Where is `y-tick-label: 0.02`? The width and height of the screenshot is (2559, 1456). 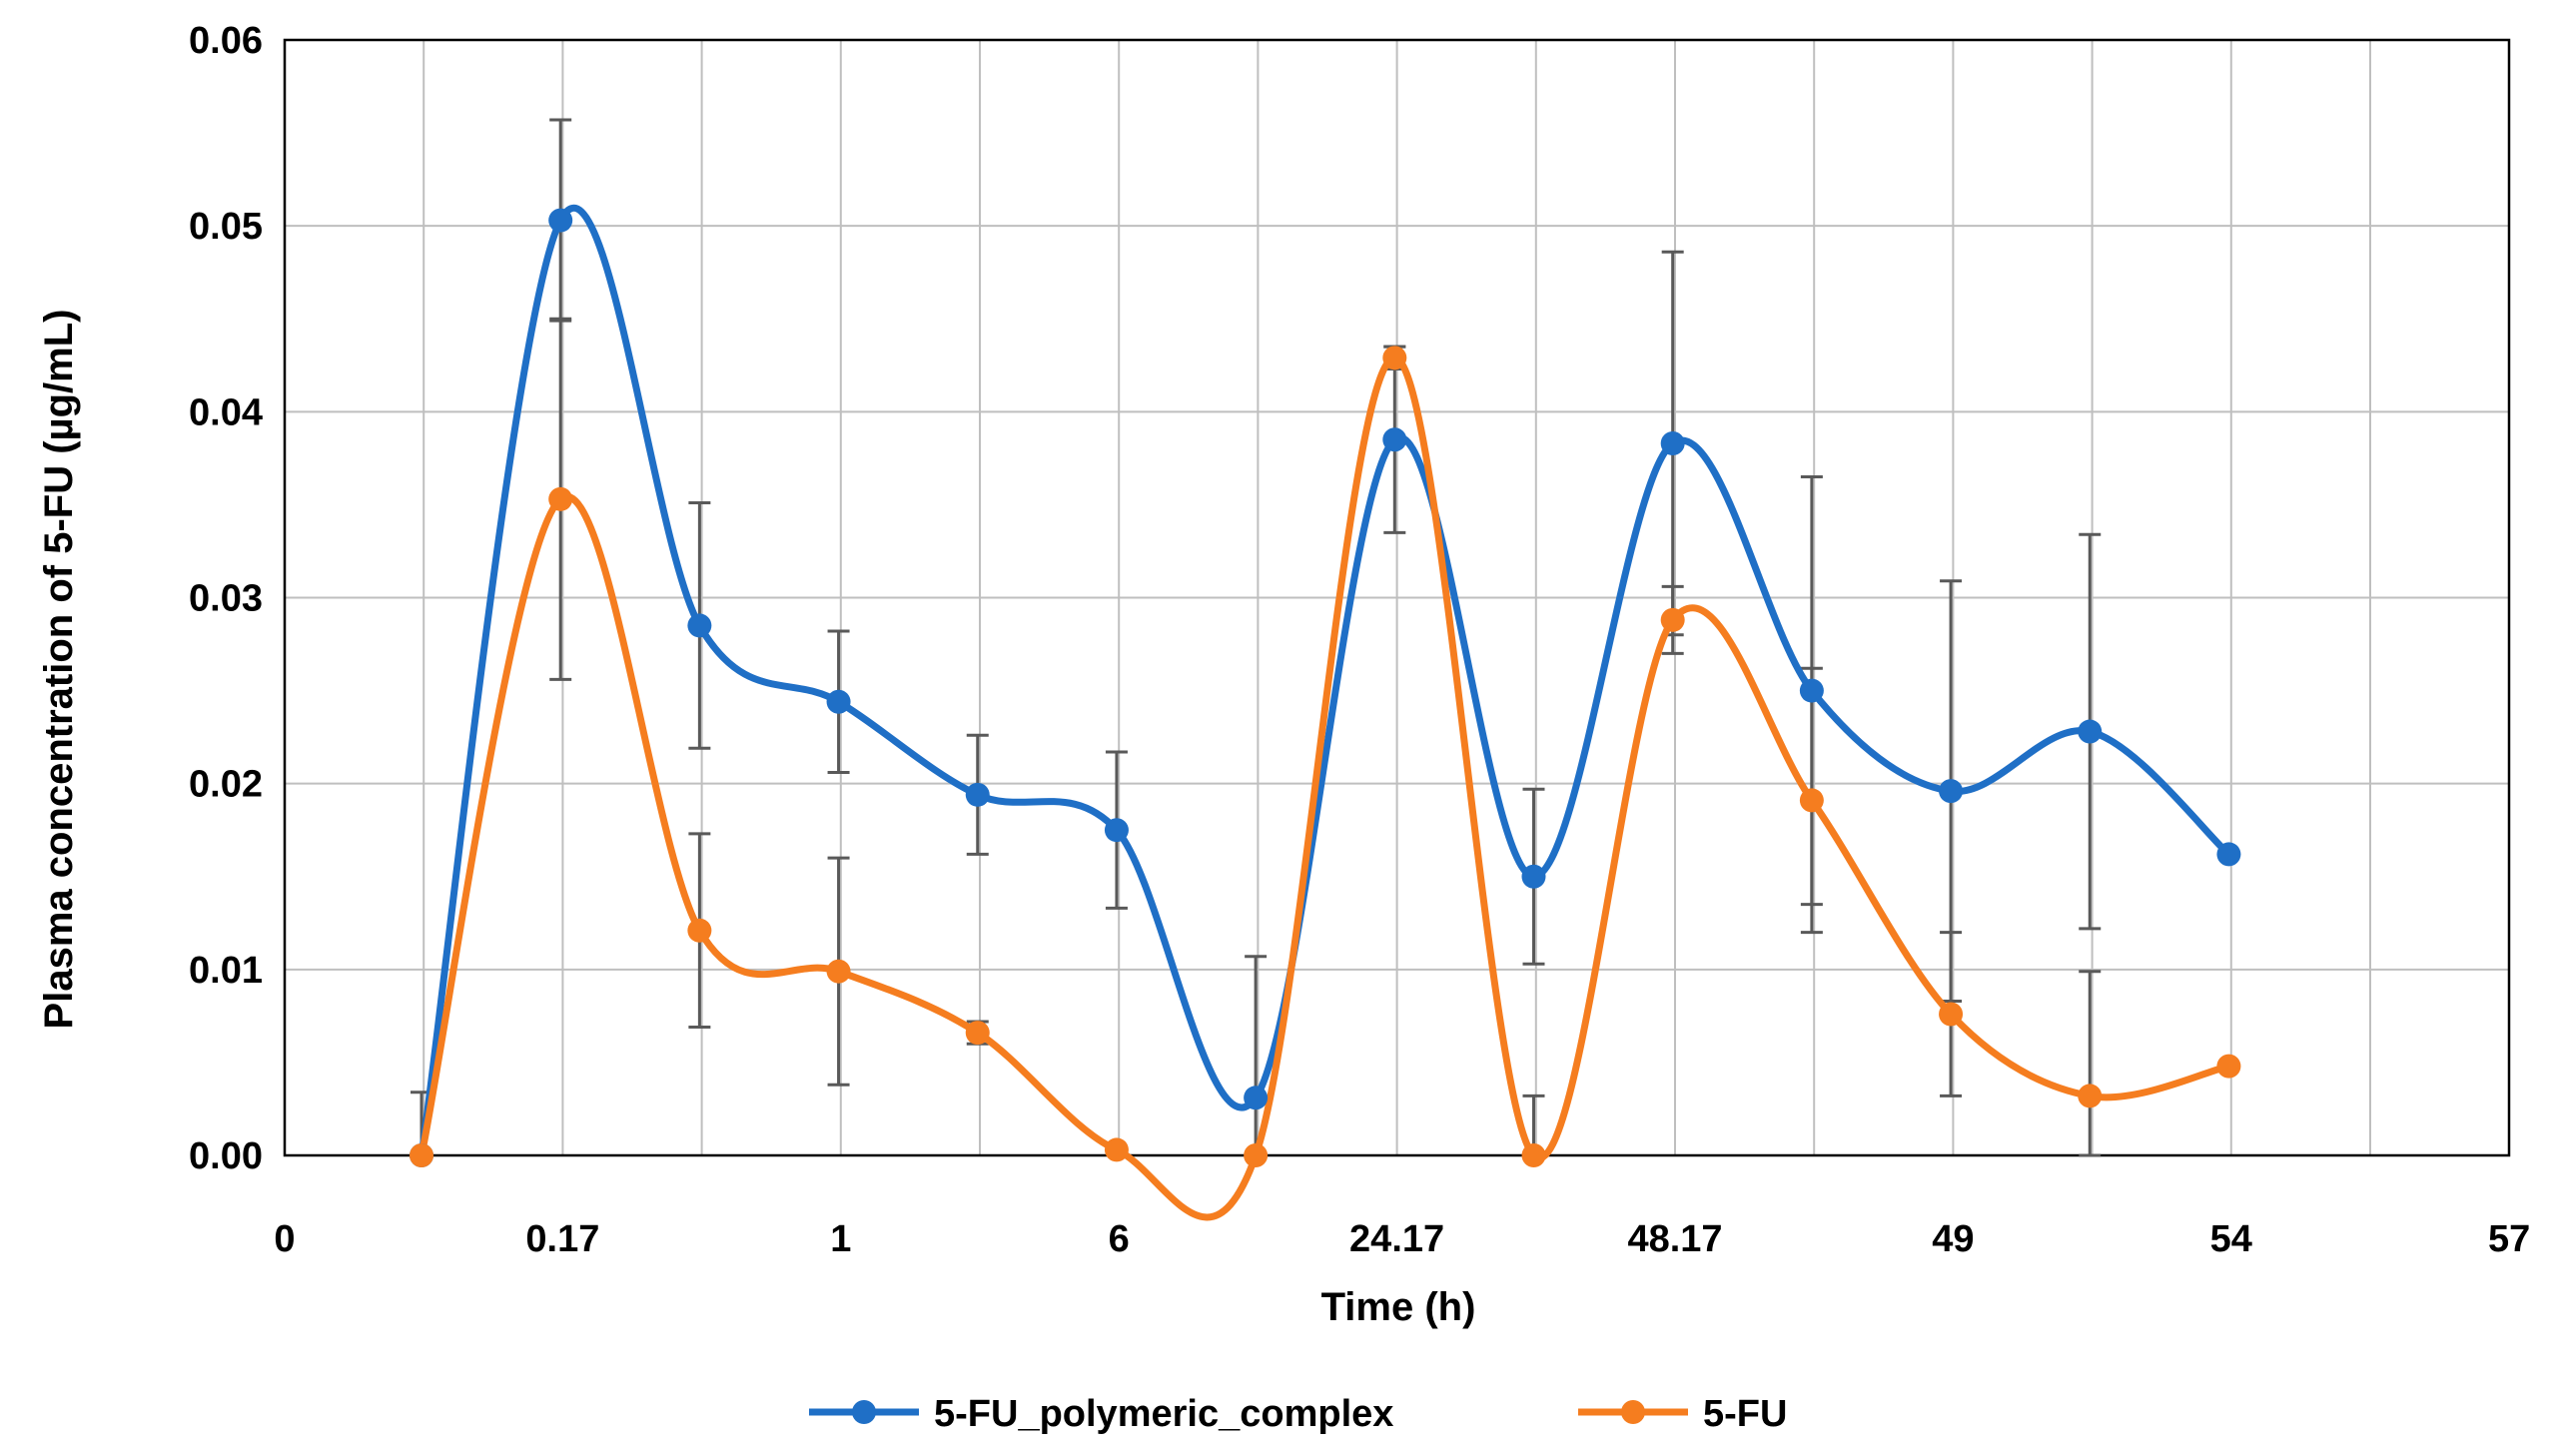 y-tick-label: 0.02 is located at coordinates (226, 785).